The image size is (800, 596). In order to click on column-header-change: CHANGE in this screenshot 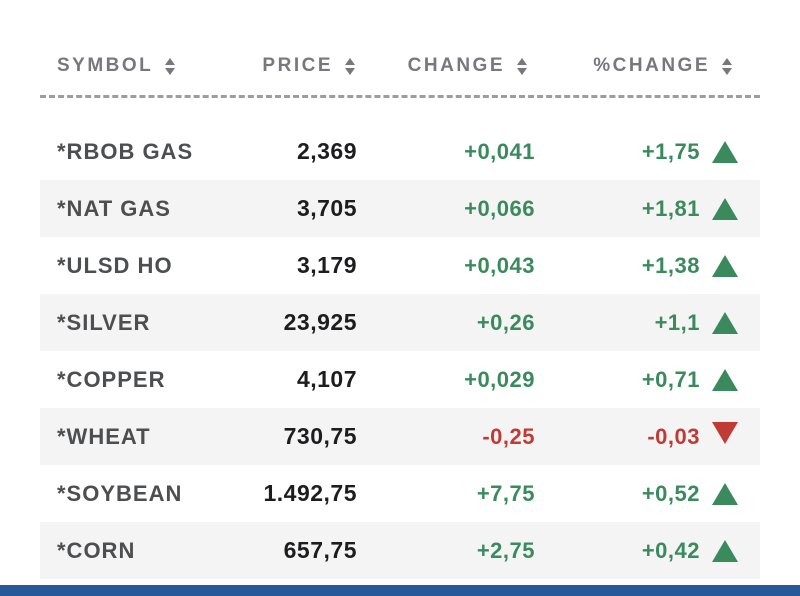, I will do `click(447, 66)`.